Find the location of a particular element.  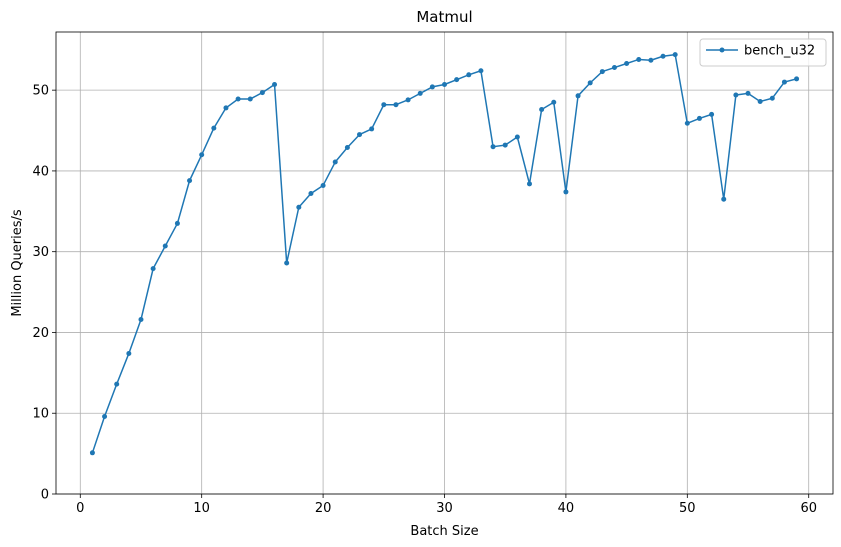

y-tick-label: 50 is located at coordinates (40, 91).